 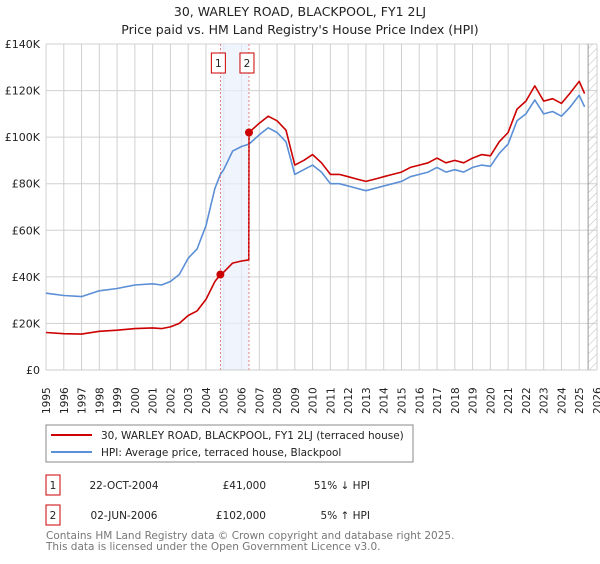 What do you see at coordinates (26, 323) in the screenshot?
I see `y-tick-label: £20K` at bounding box center [26, 323].